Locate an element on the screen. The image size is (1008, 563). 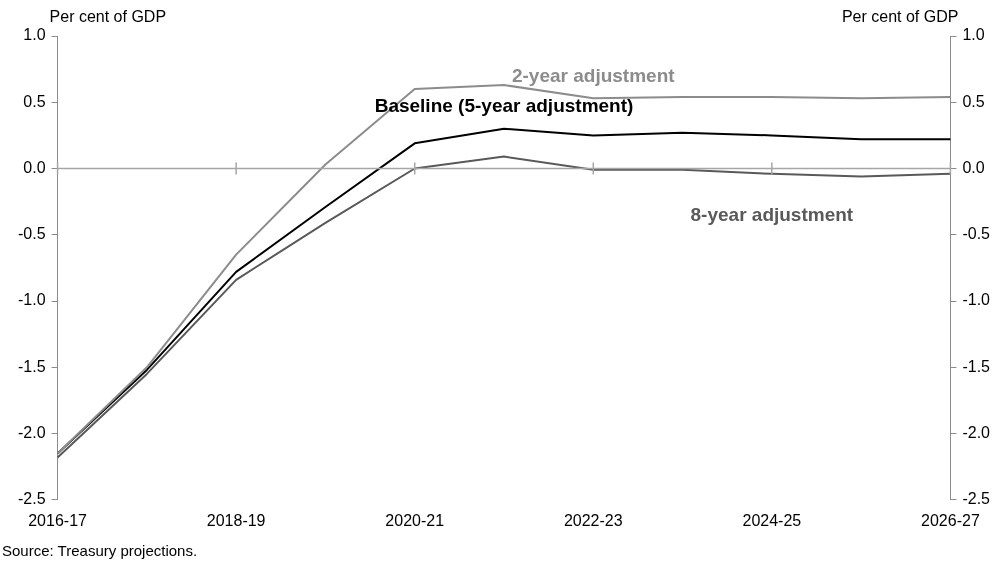
y-tick-label: 0.5 is located at coordinates (34, 101).